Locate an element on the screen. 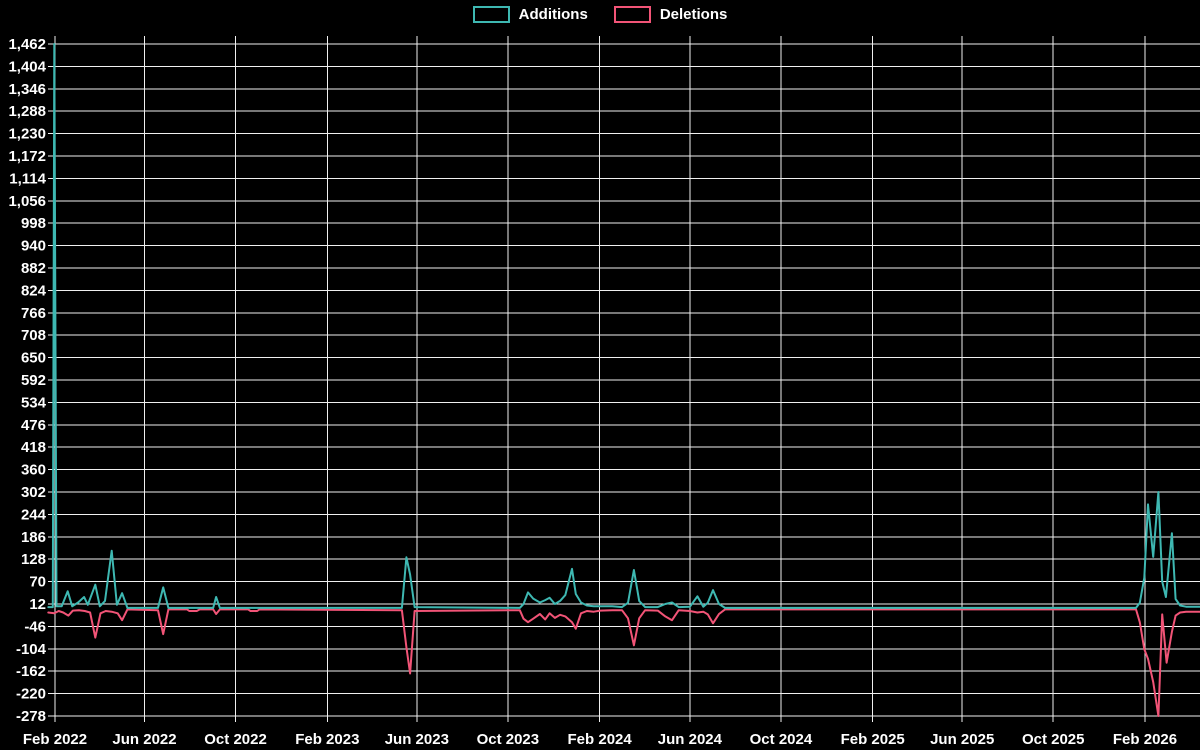 The width and height of the screenshot is (1200, 750). x-tick-label: Jun 2024 is located at coordinates (690, 739).